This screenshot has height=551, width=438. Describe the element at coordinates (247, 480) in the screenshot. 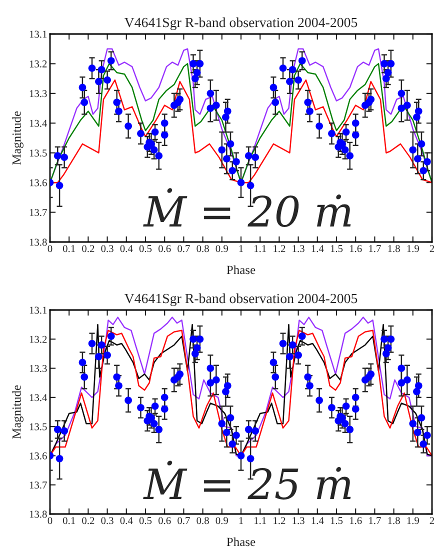

I see `annotation: Ṁ = 25 ṁ` at that location.